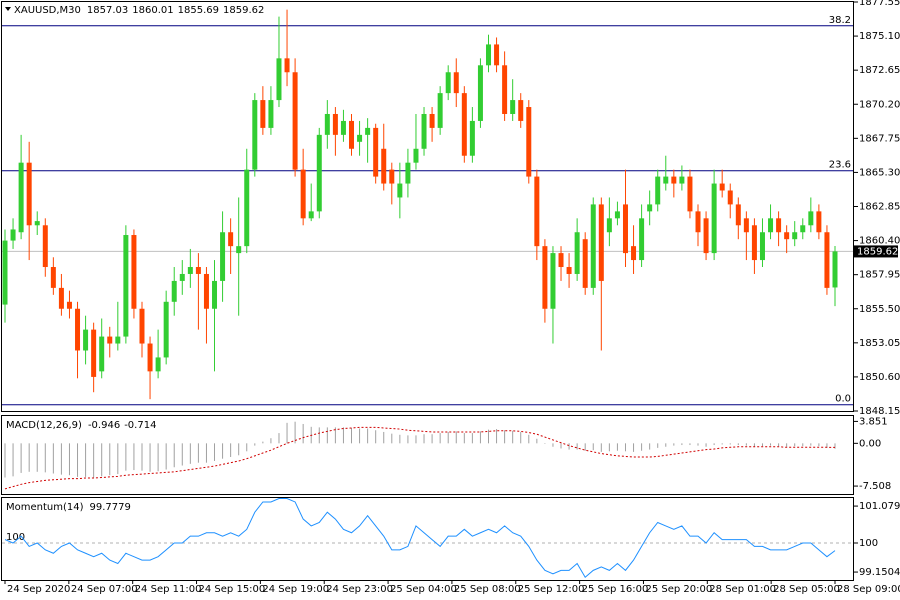  What do you see at coordinates (840, 20) in the screenshot?
I see `fibo-label: 38.2` at bounding box center [840, 20].